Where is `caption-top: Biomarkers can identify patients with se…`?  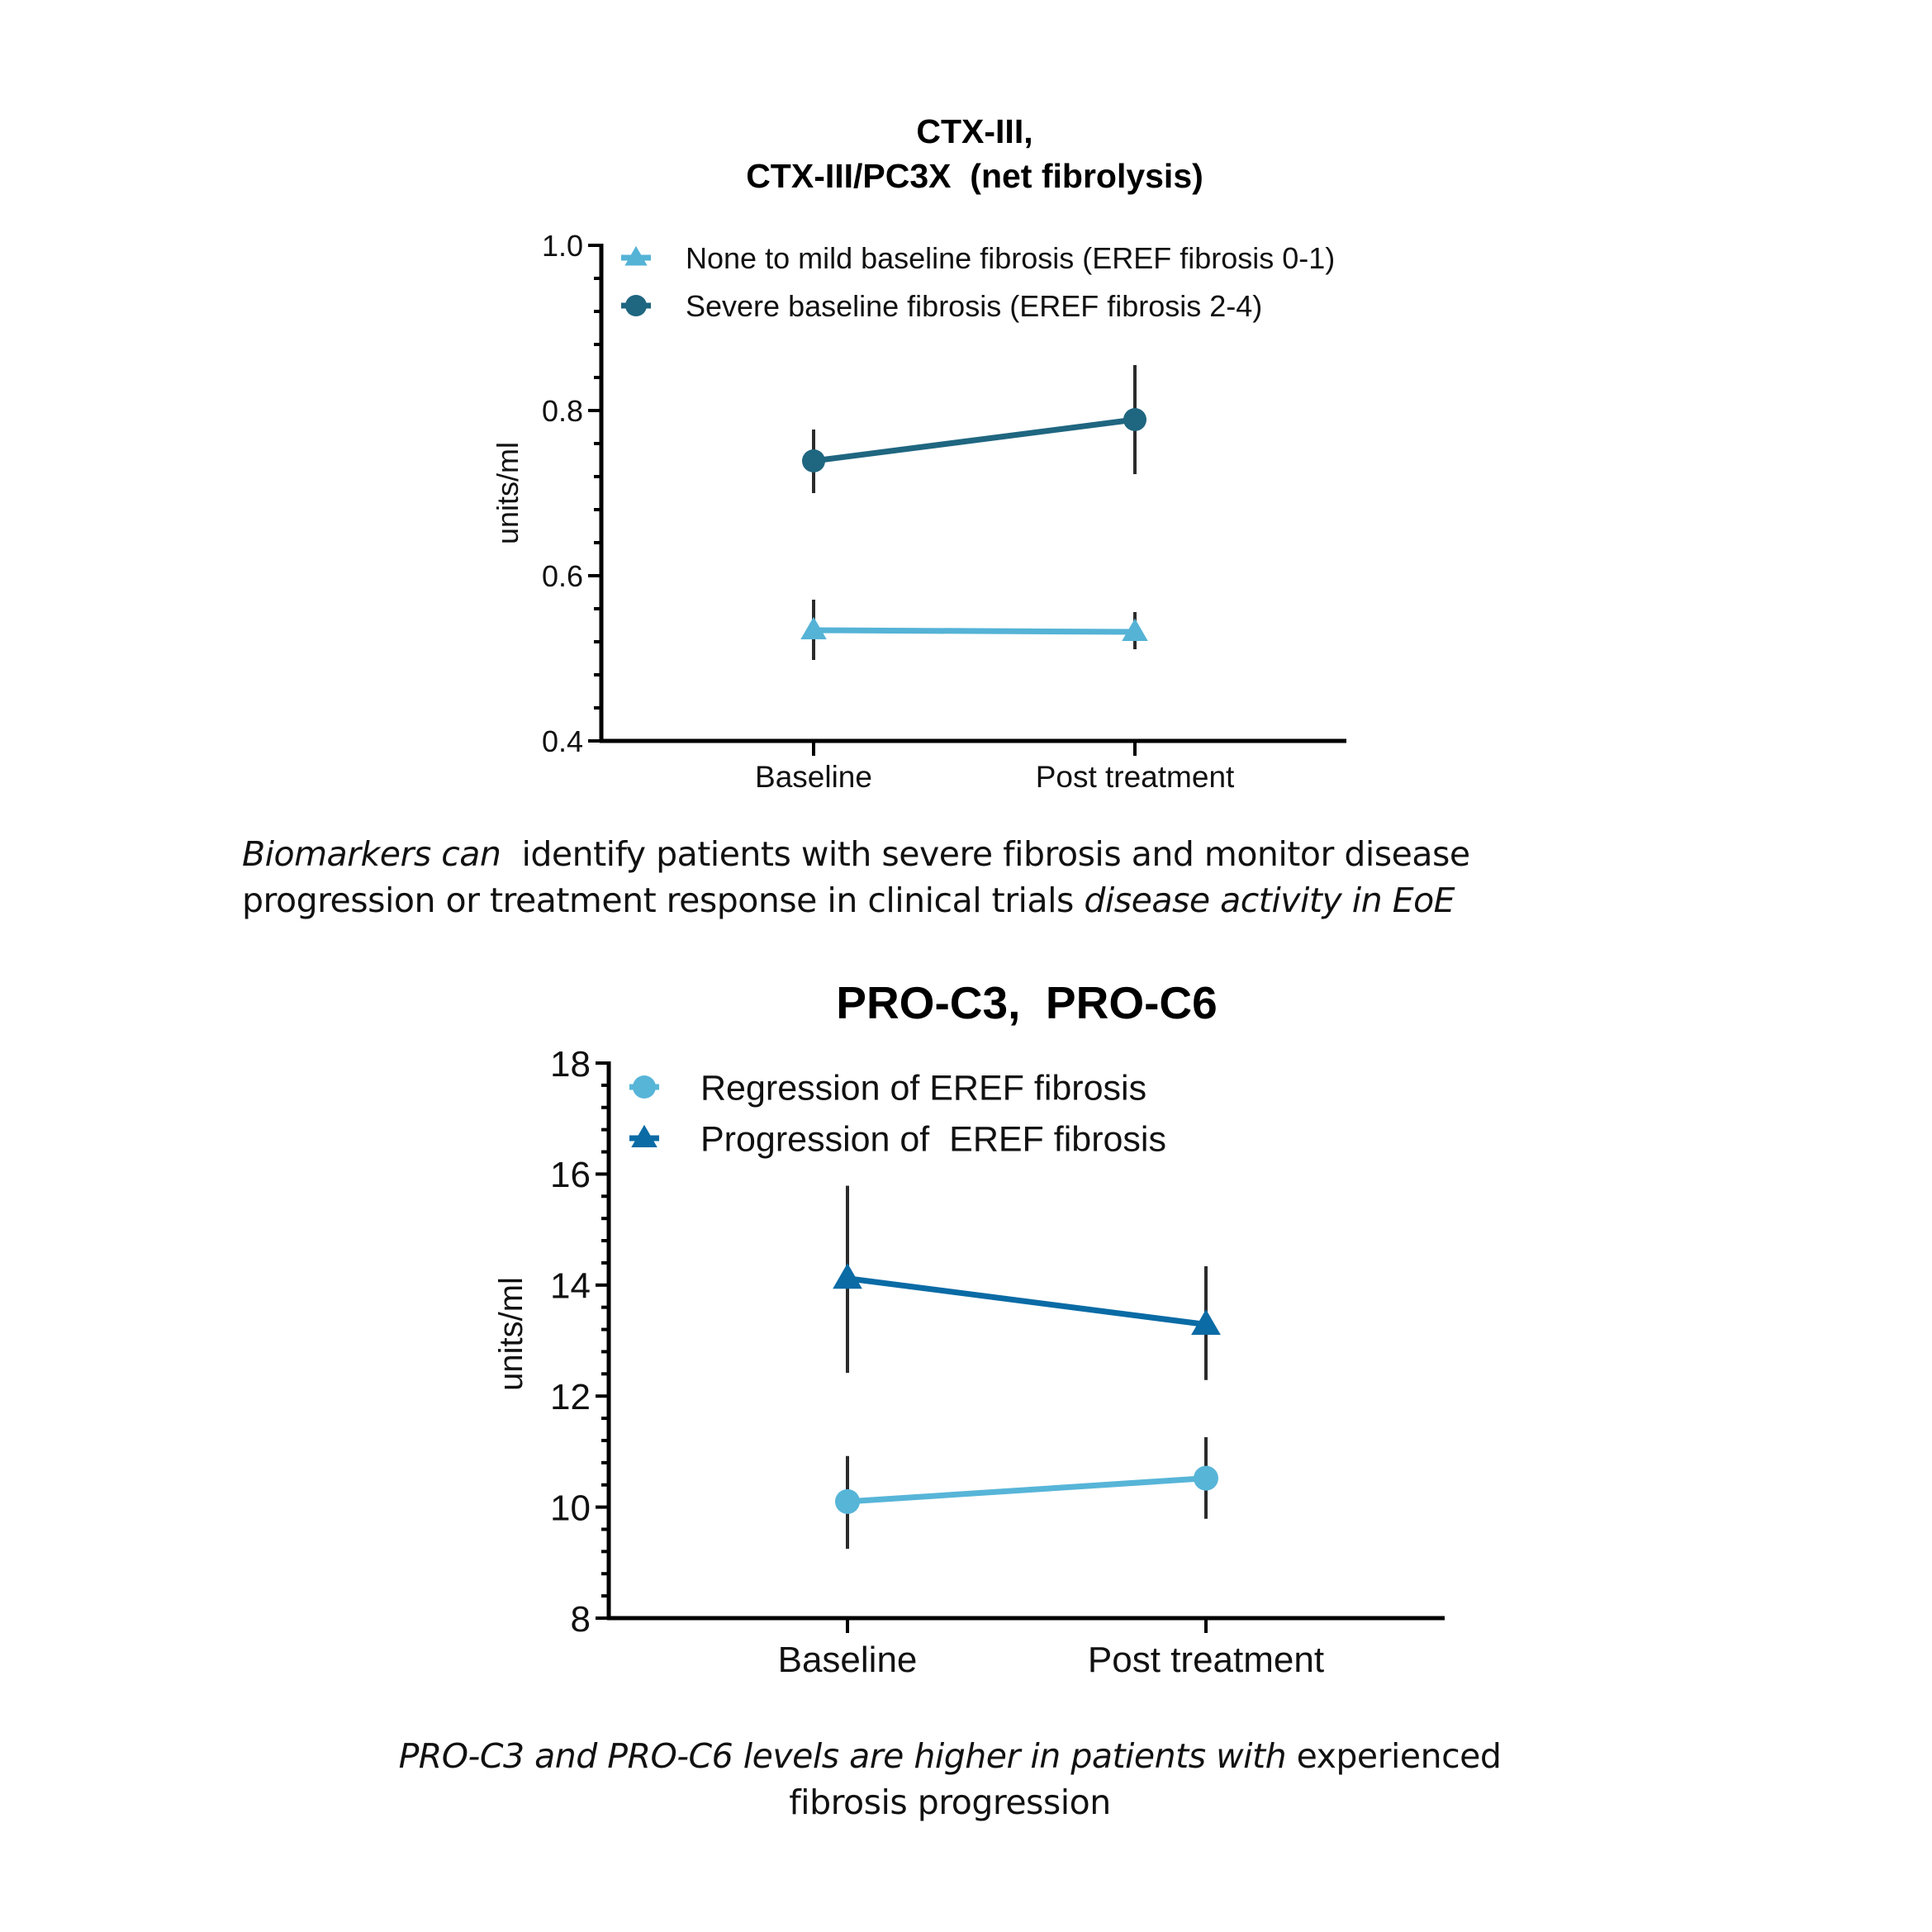
caption-top: Biomarkers can identify patients with se… is located at coordinates (986, 877).